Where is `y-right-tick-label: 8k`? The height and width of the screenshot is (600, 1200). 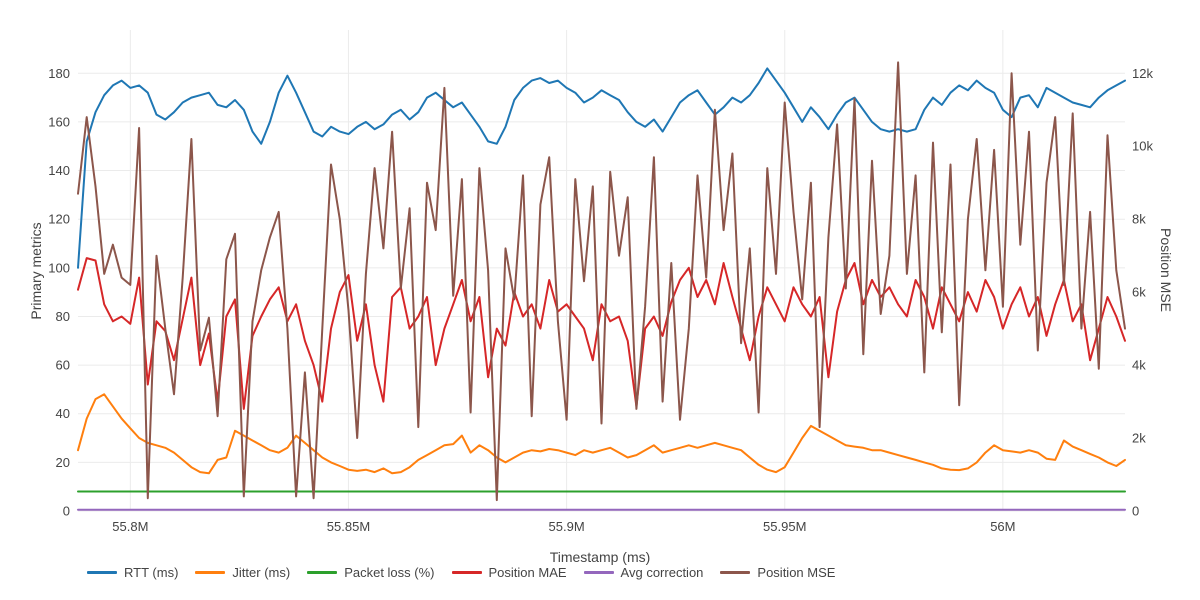
y-right-tick-label: 8k is located at coordinates (1139, 219).